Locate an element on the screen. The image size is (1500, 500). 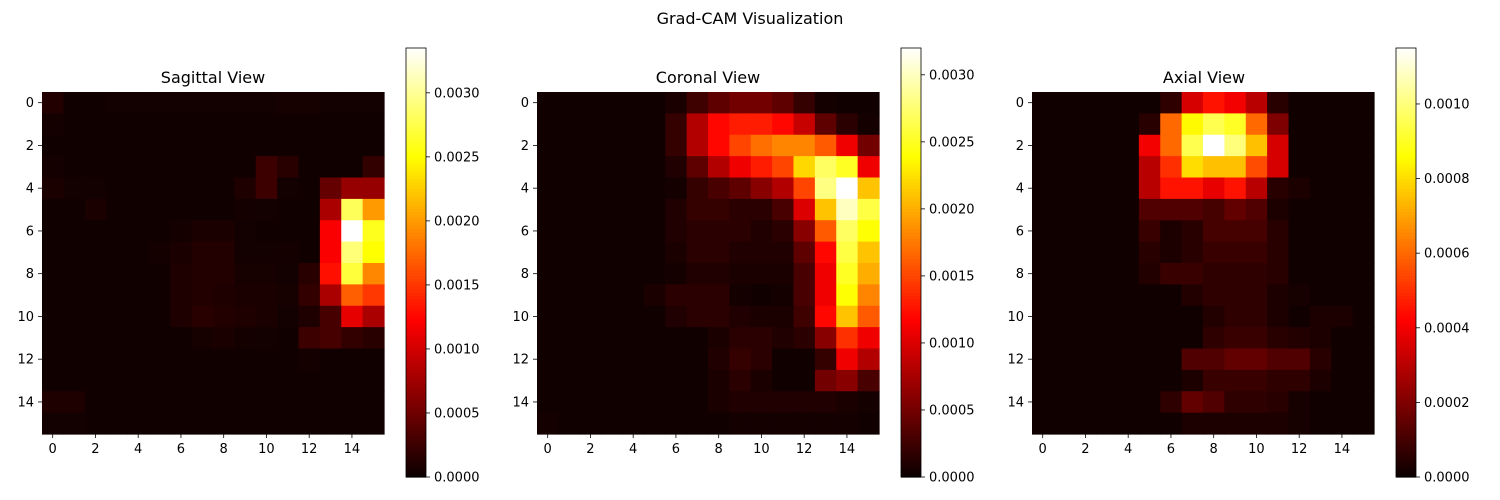
x-tick-label: 2 is located at coordinates (590, 449).